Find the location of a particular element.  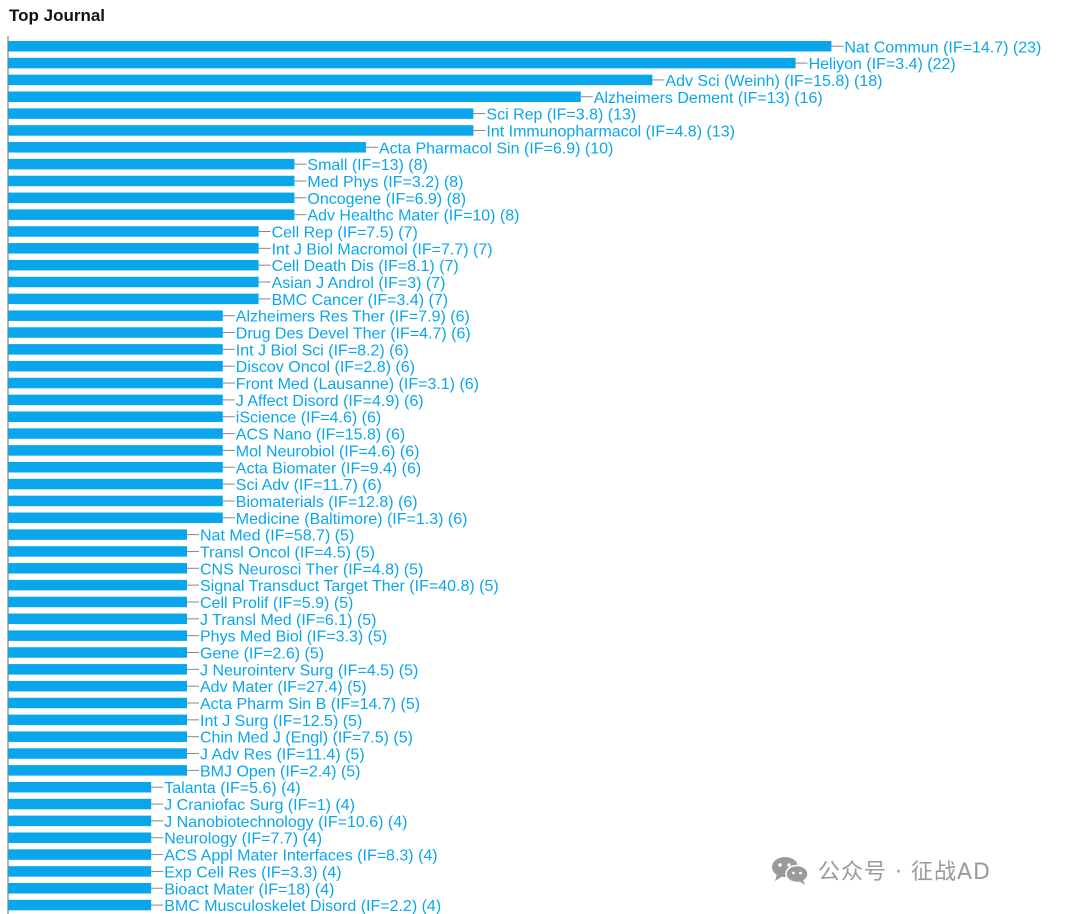

bar-label: Oncogene (IF=6.9) (8) is located at coordinates (386, 199).